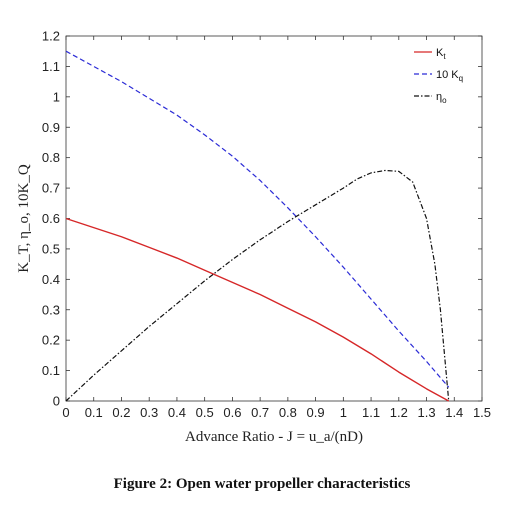 This screenshot has width=524, height=506. I want to click on x-tick-label: 0.3, so click(149, 412).